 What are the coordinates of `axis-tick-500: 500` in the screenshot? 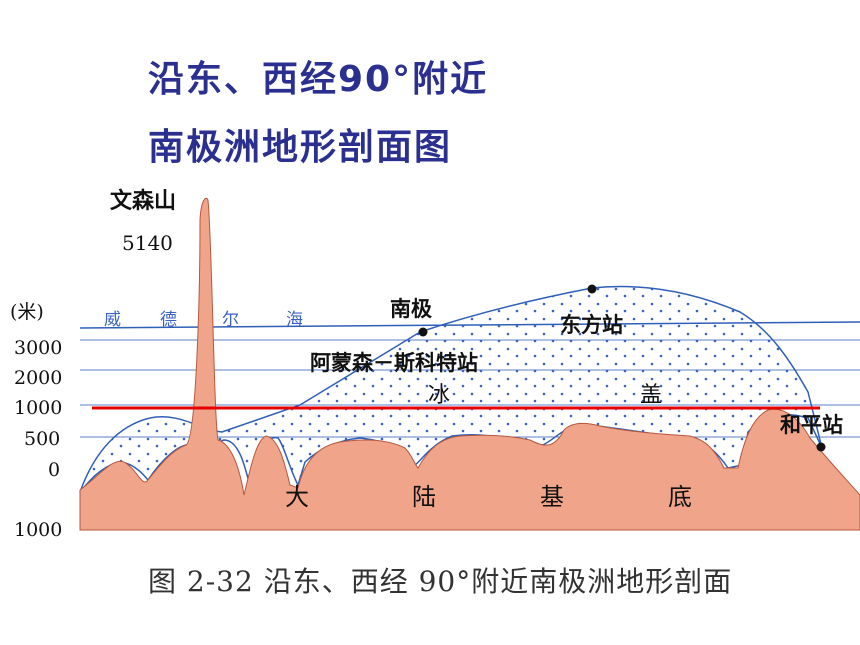 It's located at (42, 439).